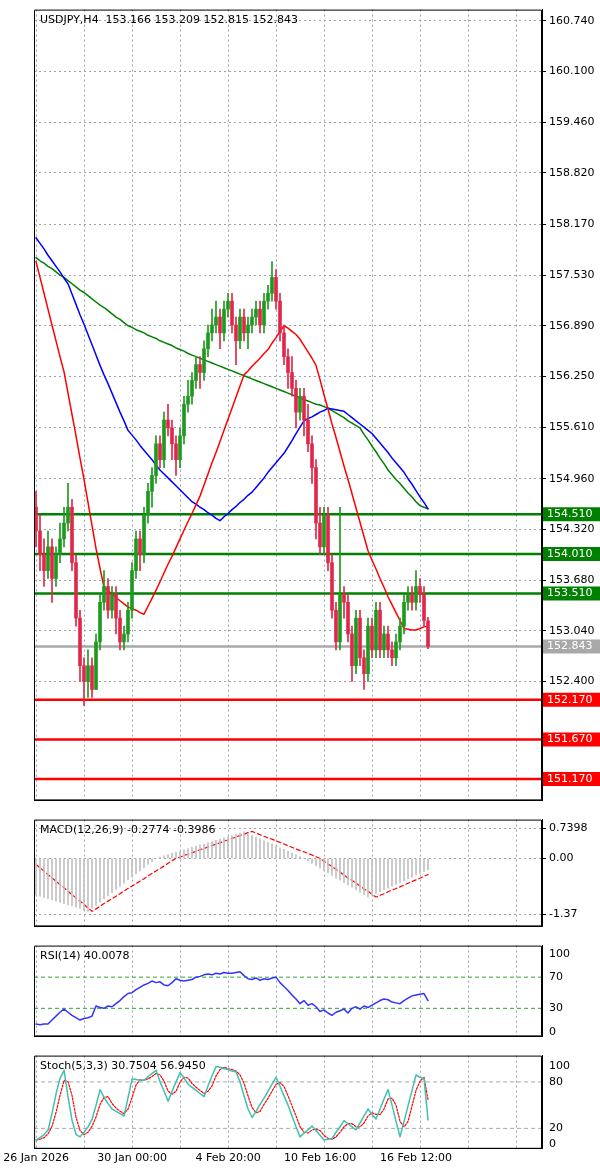 This screenshot has height=1170, width=600. I want to click on y-tick-label: 152.400, so click(572, 681).